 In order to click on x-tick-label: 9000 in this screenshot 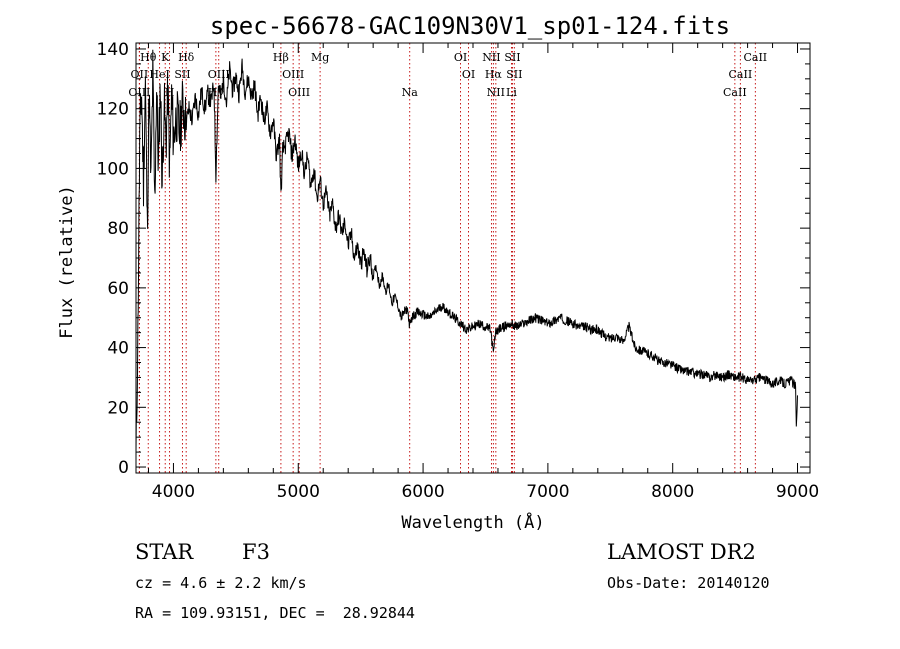, I will do `click(797, 492)`.